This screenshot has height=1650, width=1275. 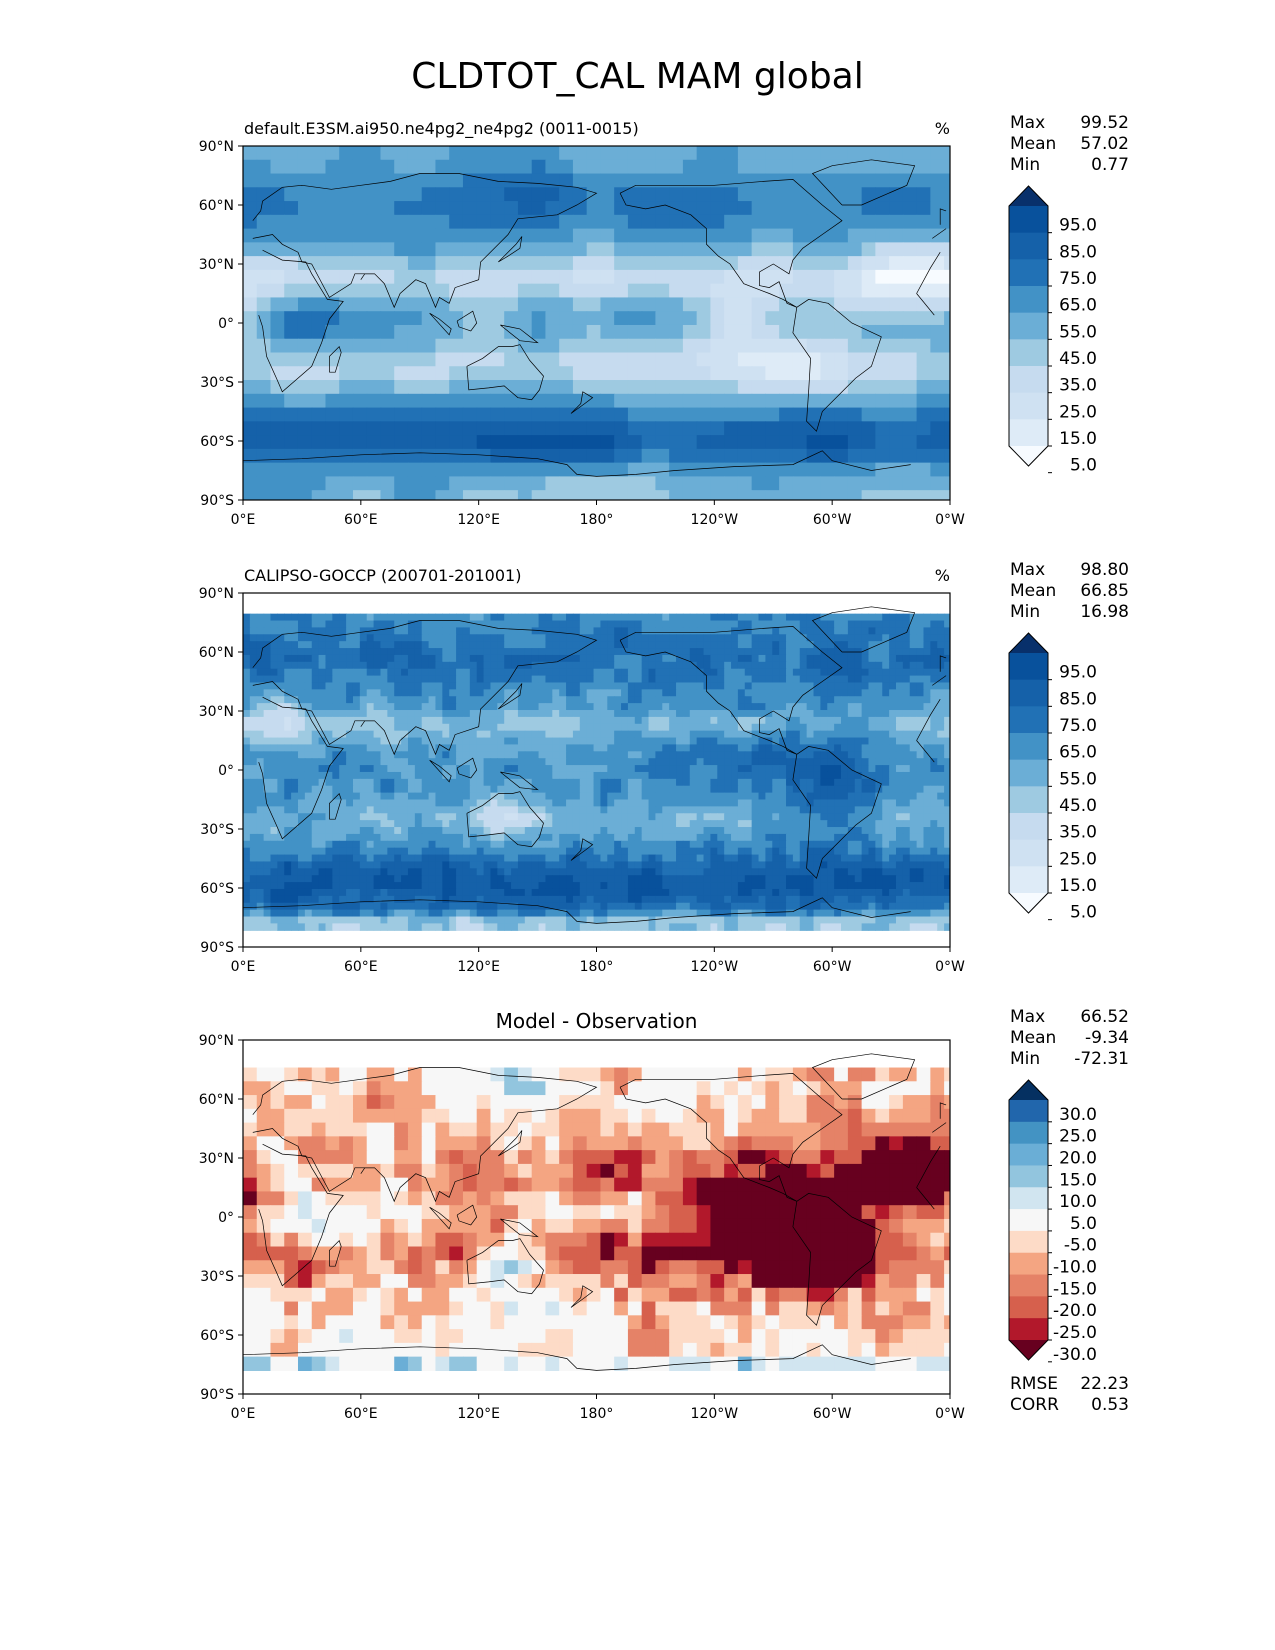 I want to click on colorbar-tick-label: 65.0, so click(x=1078, y=306).